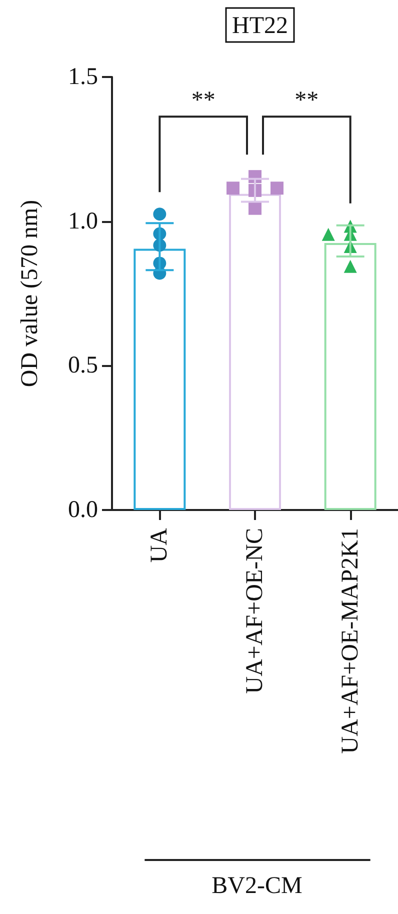  I want to click on y-axis-title: OD value (570 nm), so click(30, 294).